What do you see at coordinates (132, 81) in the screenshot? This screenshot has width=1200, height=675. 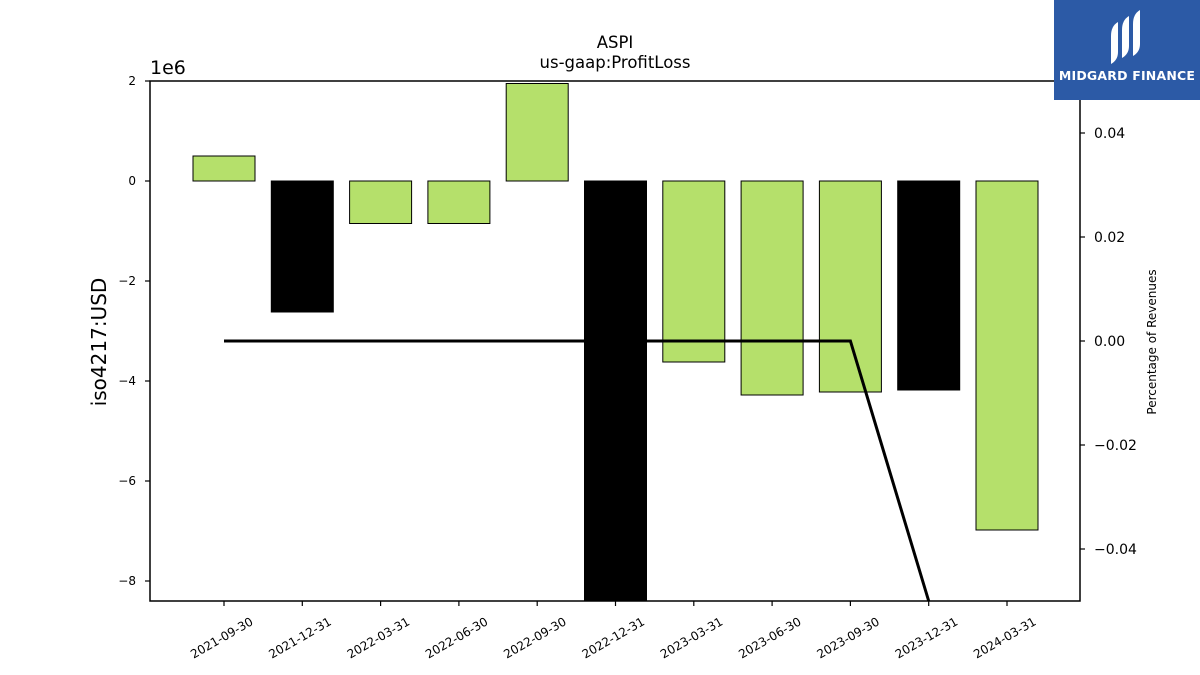 I see `y-tick-label: 2` at bounding box center [132, 81].